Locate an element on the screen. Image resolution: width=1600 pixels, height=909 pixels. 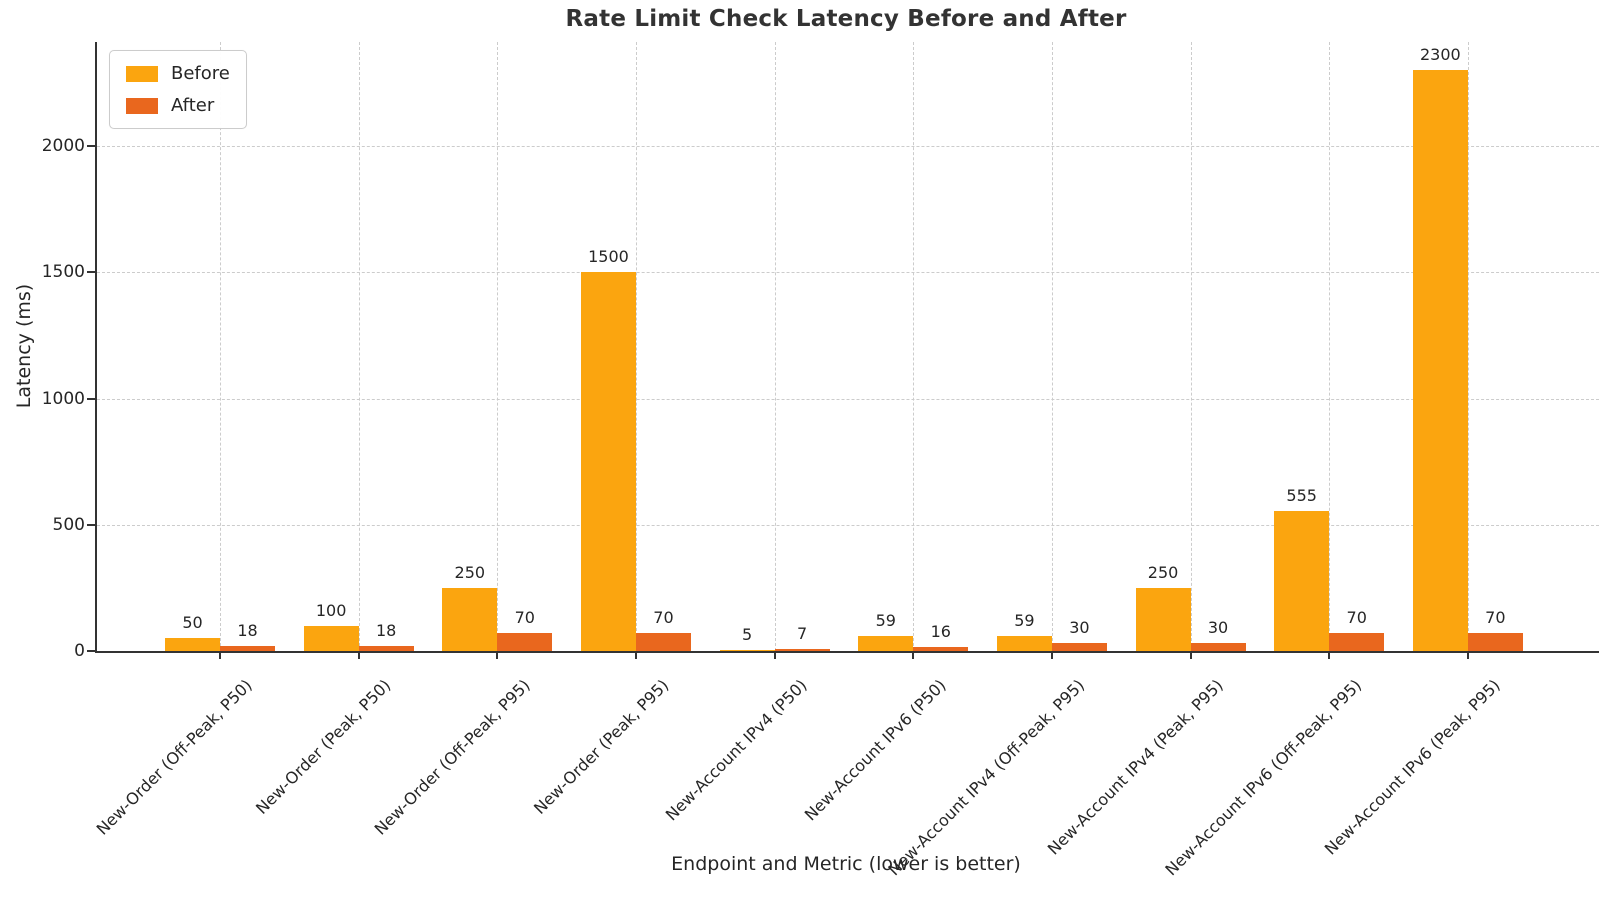
value-label: 7 is located at coordinates (802, 634).